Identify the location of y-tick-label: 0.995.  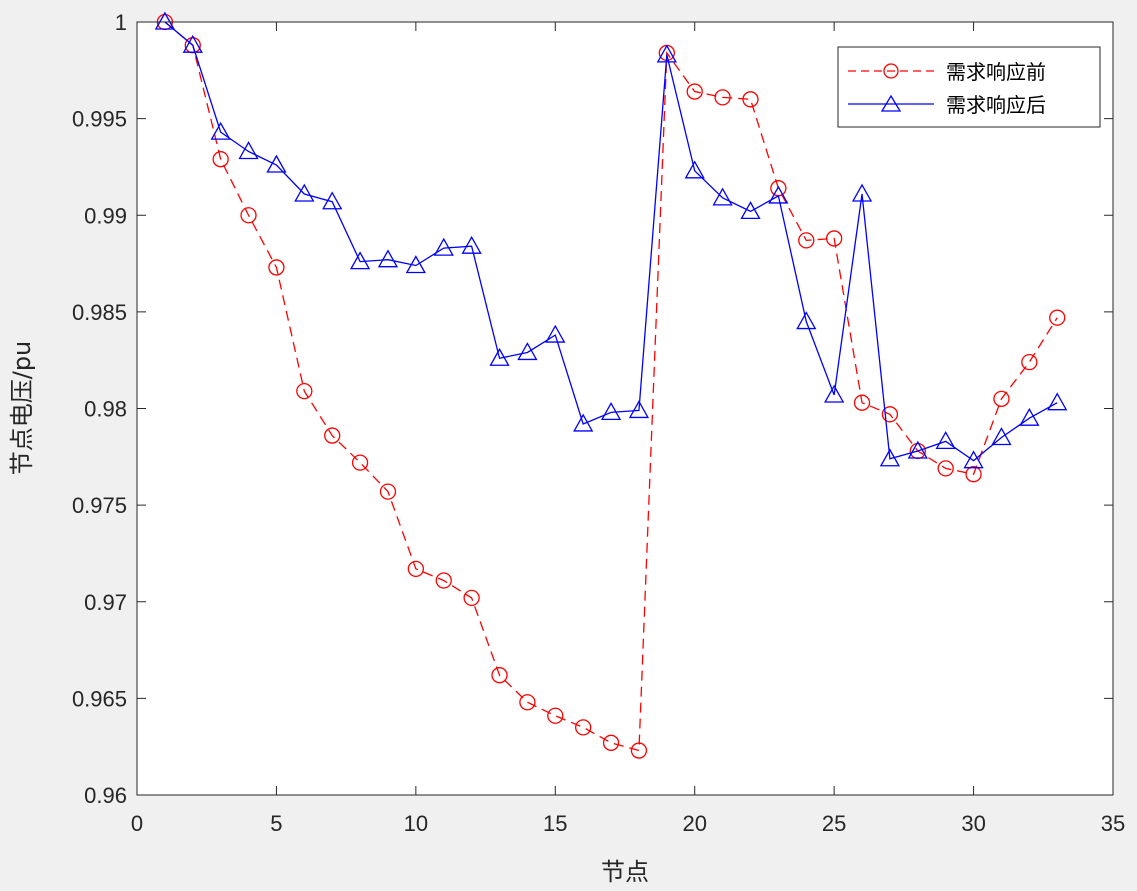
(99, 119).